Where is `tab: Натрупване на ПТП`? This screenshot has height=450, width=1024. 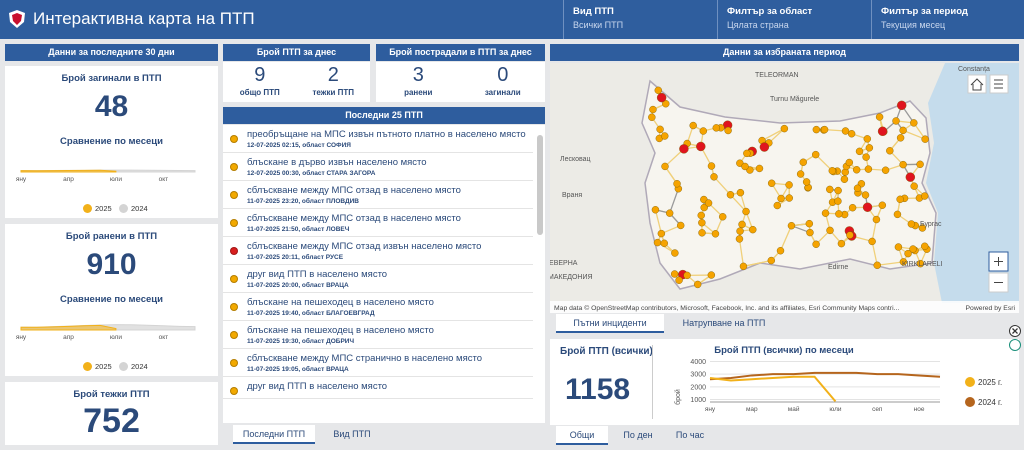
tab: Натрупване на ПТП is located at coordinates (724, 323).